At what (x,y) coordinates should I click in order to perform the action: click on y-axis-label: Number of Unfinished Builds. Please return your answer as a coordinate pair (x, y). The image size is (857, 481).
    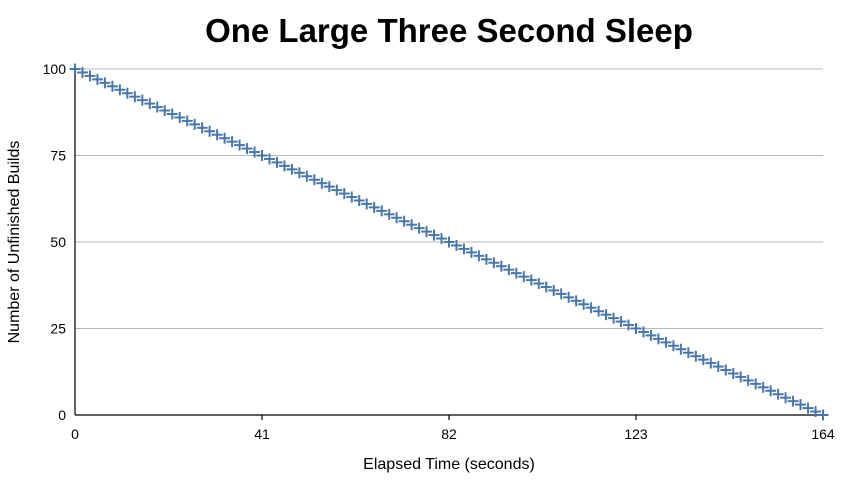
    Looking at the image, I should click on (14, 242).